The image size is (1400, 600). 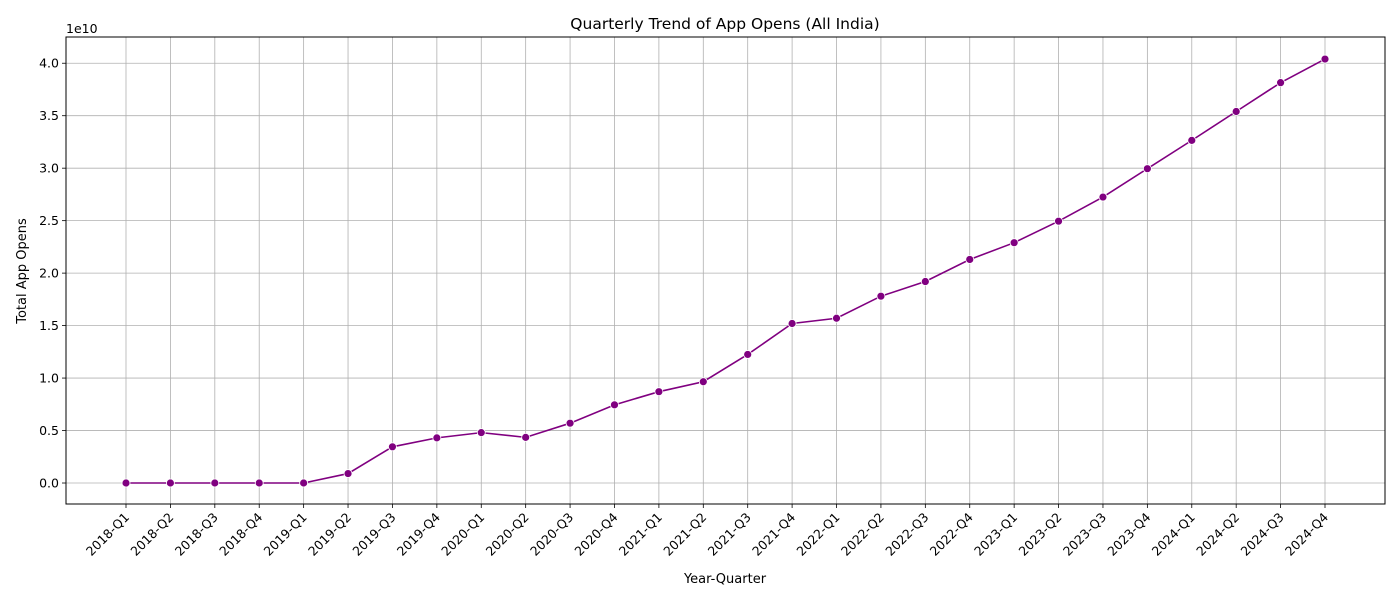 What do you see at coordinates (995, 534) in the screenshot?
I see `x-tick-label: 2023-Q1` at bounding box center [995, 534].